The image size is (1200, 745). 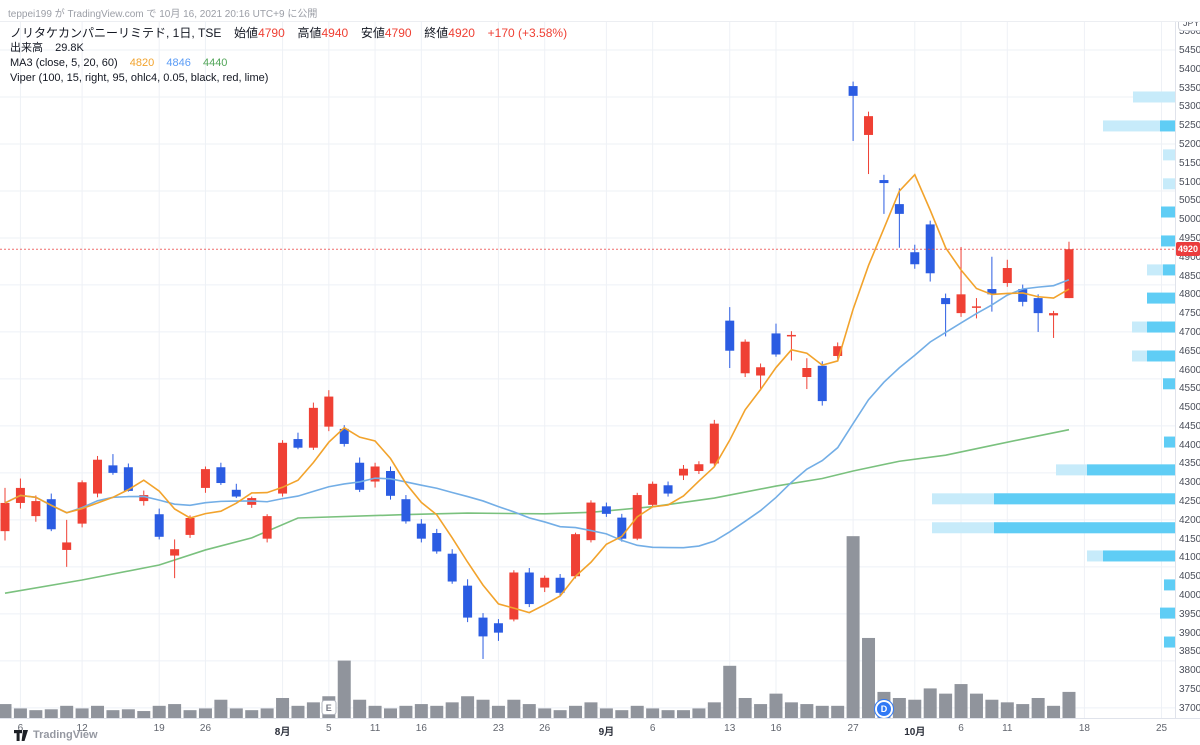 I want to click on price-axis-label: 5050, so click(x=1189, y=201).